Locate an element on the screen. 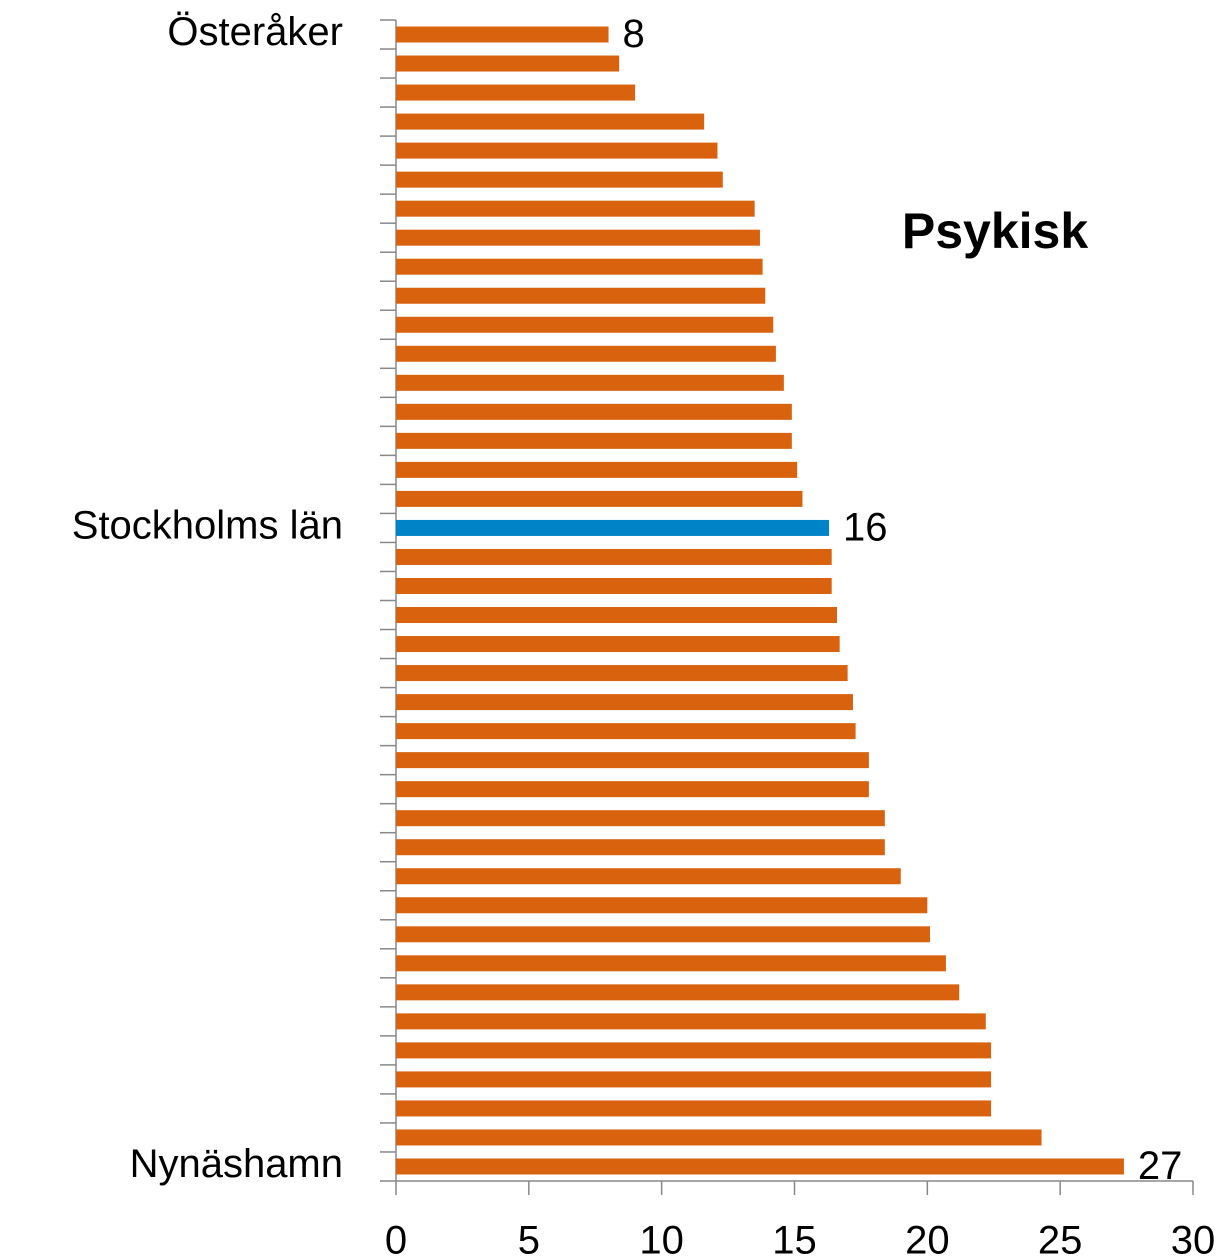 The width and height of the screenshot is (1229, 1256). value-label: 27 is located at coordinates (1160, 1166).